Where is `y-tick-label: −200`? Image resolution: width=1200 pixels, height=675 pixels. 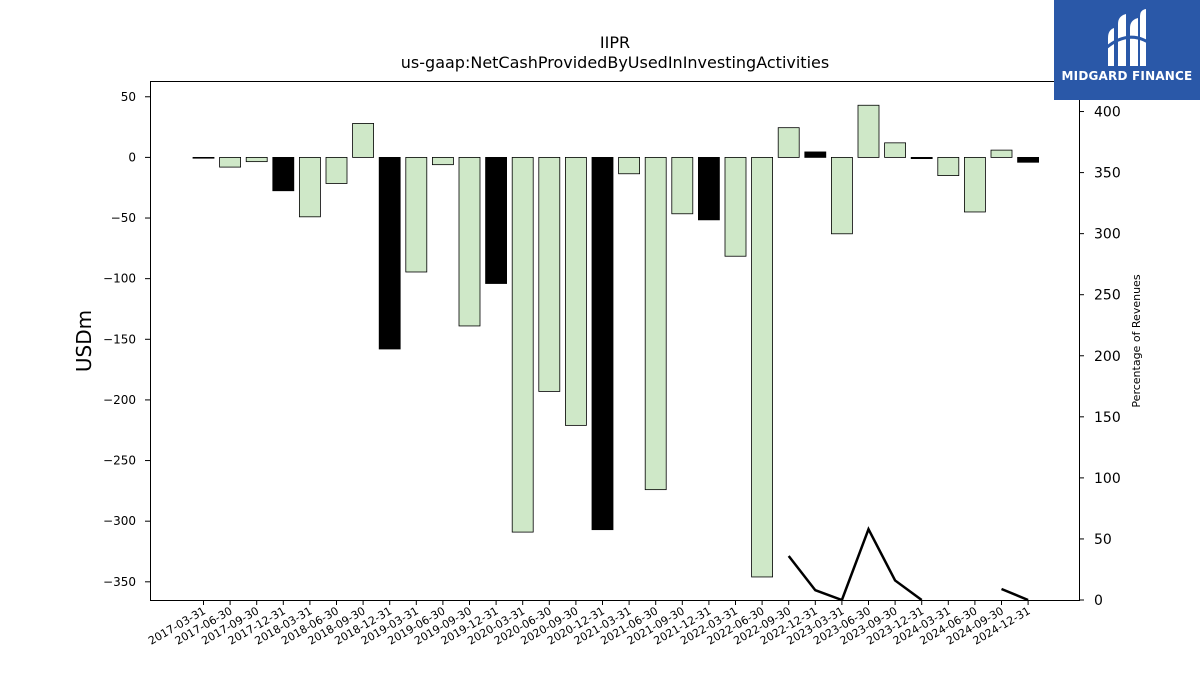 y-tick-label: −200 is located at coordinates (119, 400).